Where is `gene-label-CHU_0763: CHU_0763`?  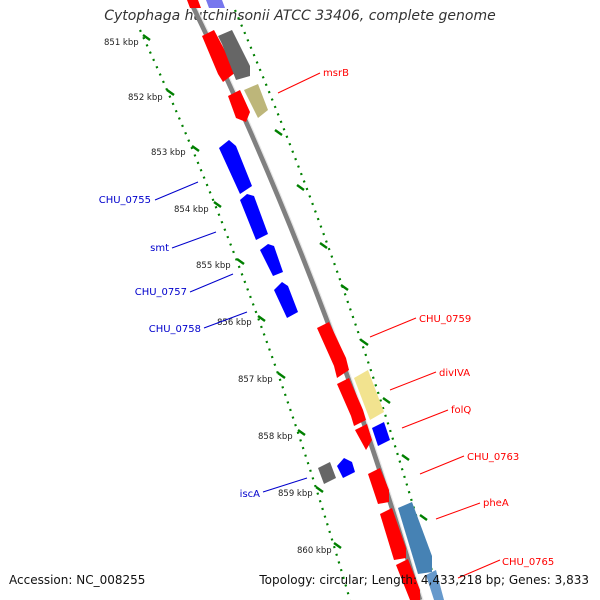 gene-label-CHU_0763: CHU_0763 is located at coordinates (493, 457).